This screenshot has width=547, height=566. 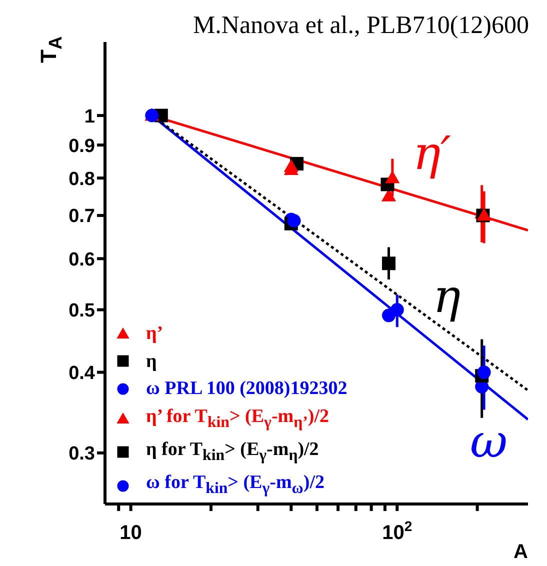 What do you see at coordinates (237, 418) in the screenshot?
I see `legend-label: η’ for T$_{kin}$> (E$_{γ}$-m$_{η’}$)/2` at bounding box center [237, 418].